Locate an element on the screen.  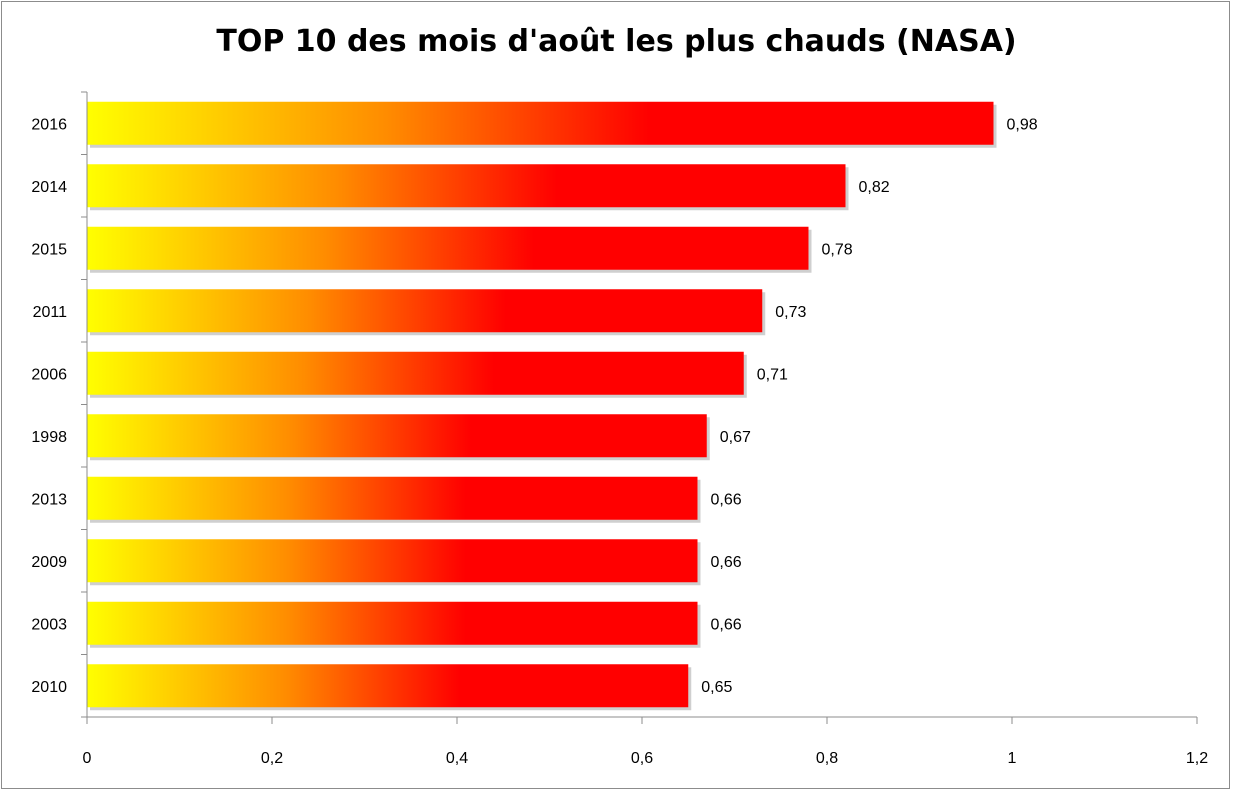
category-label-1998: 1998 is located at coordinates (49, 437).